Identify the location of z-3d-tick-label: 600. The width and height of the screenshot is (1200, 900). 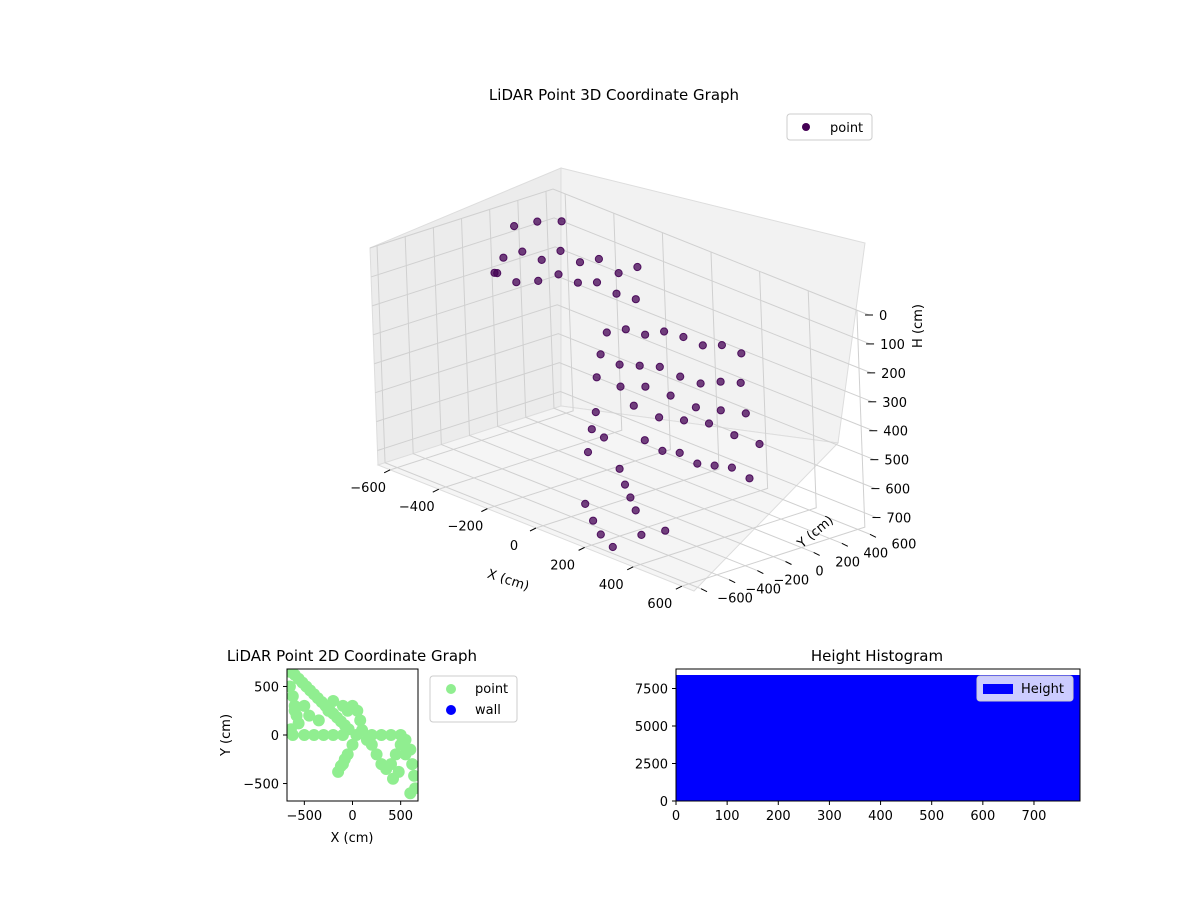
(897, 490).